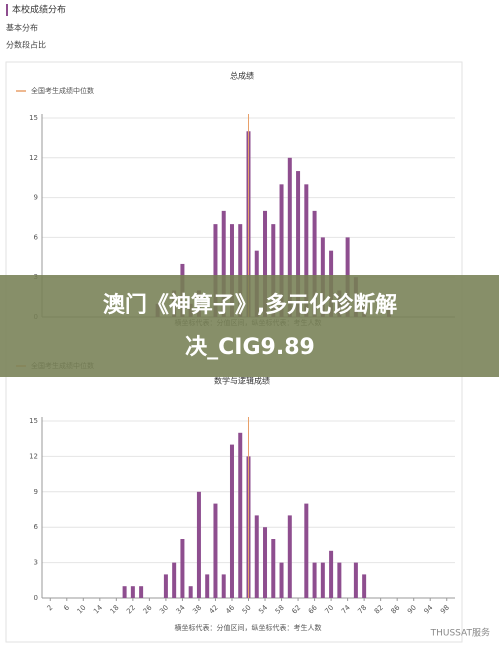 Image resolution: width=499 pixels, height=654 pixels. What do you see at coordinates (115, 610) in the screenshot?
I see `x-tick-label: 18` at bounding box center [115, 610].